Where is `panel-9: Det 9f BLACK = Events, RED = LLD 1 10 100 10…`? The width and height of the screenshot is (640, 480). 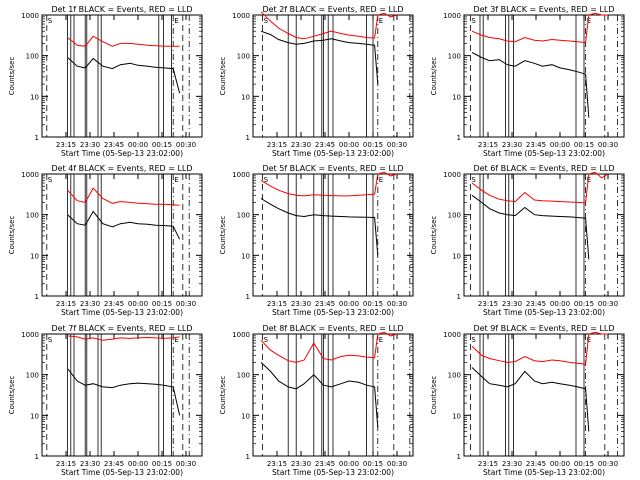
panel-9: Det 9f BLACK = Events, RED = LLD 1 10 100 10… is located at coordinates (527, 400).